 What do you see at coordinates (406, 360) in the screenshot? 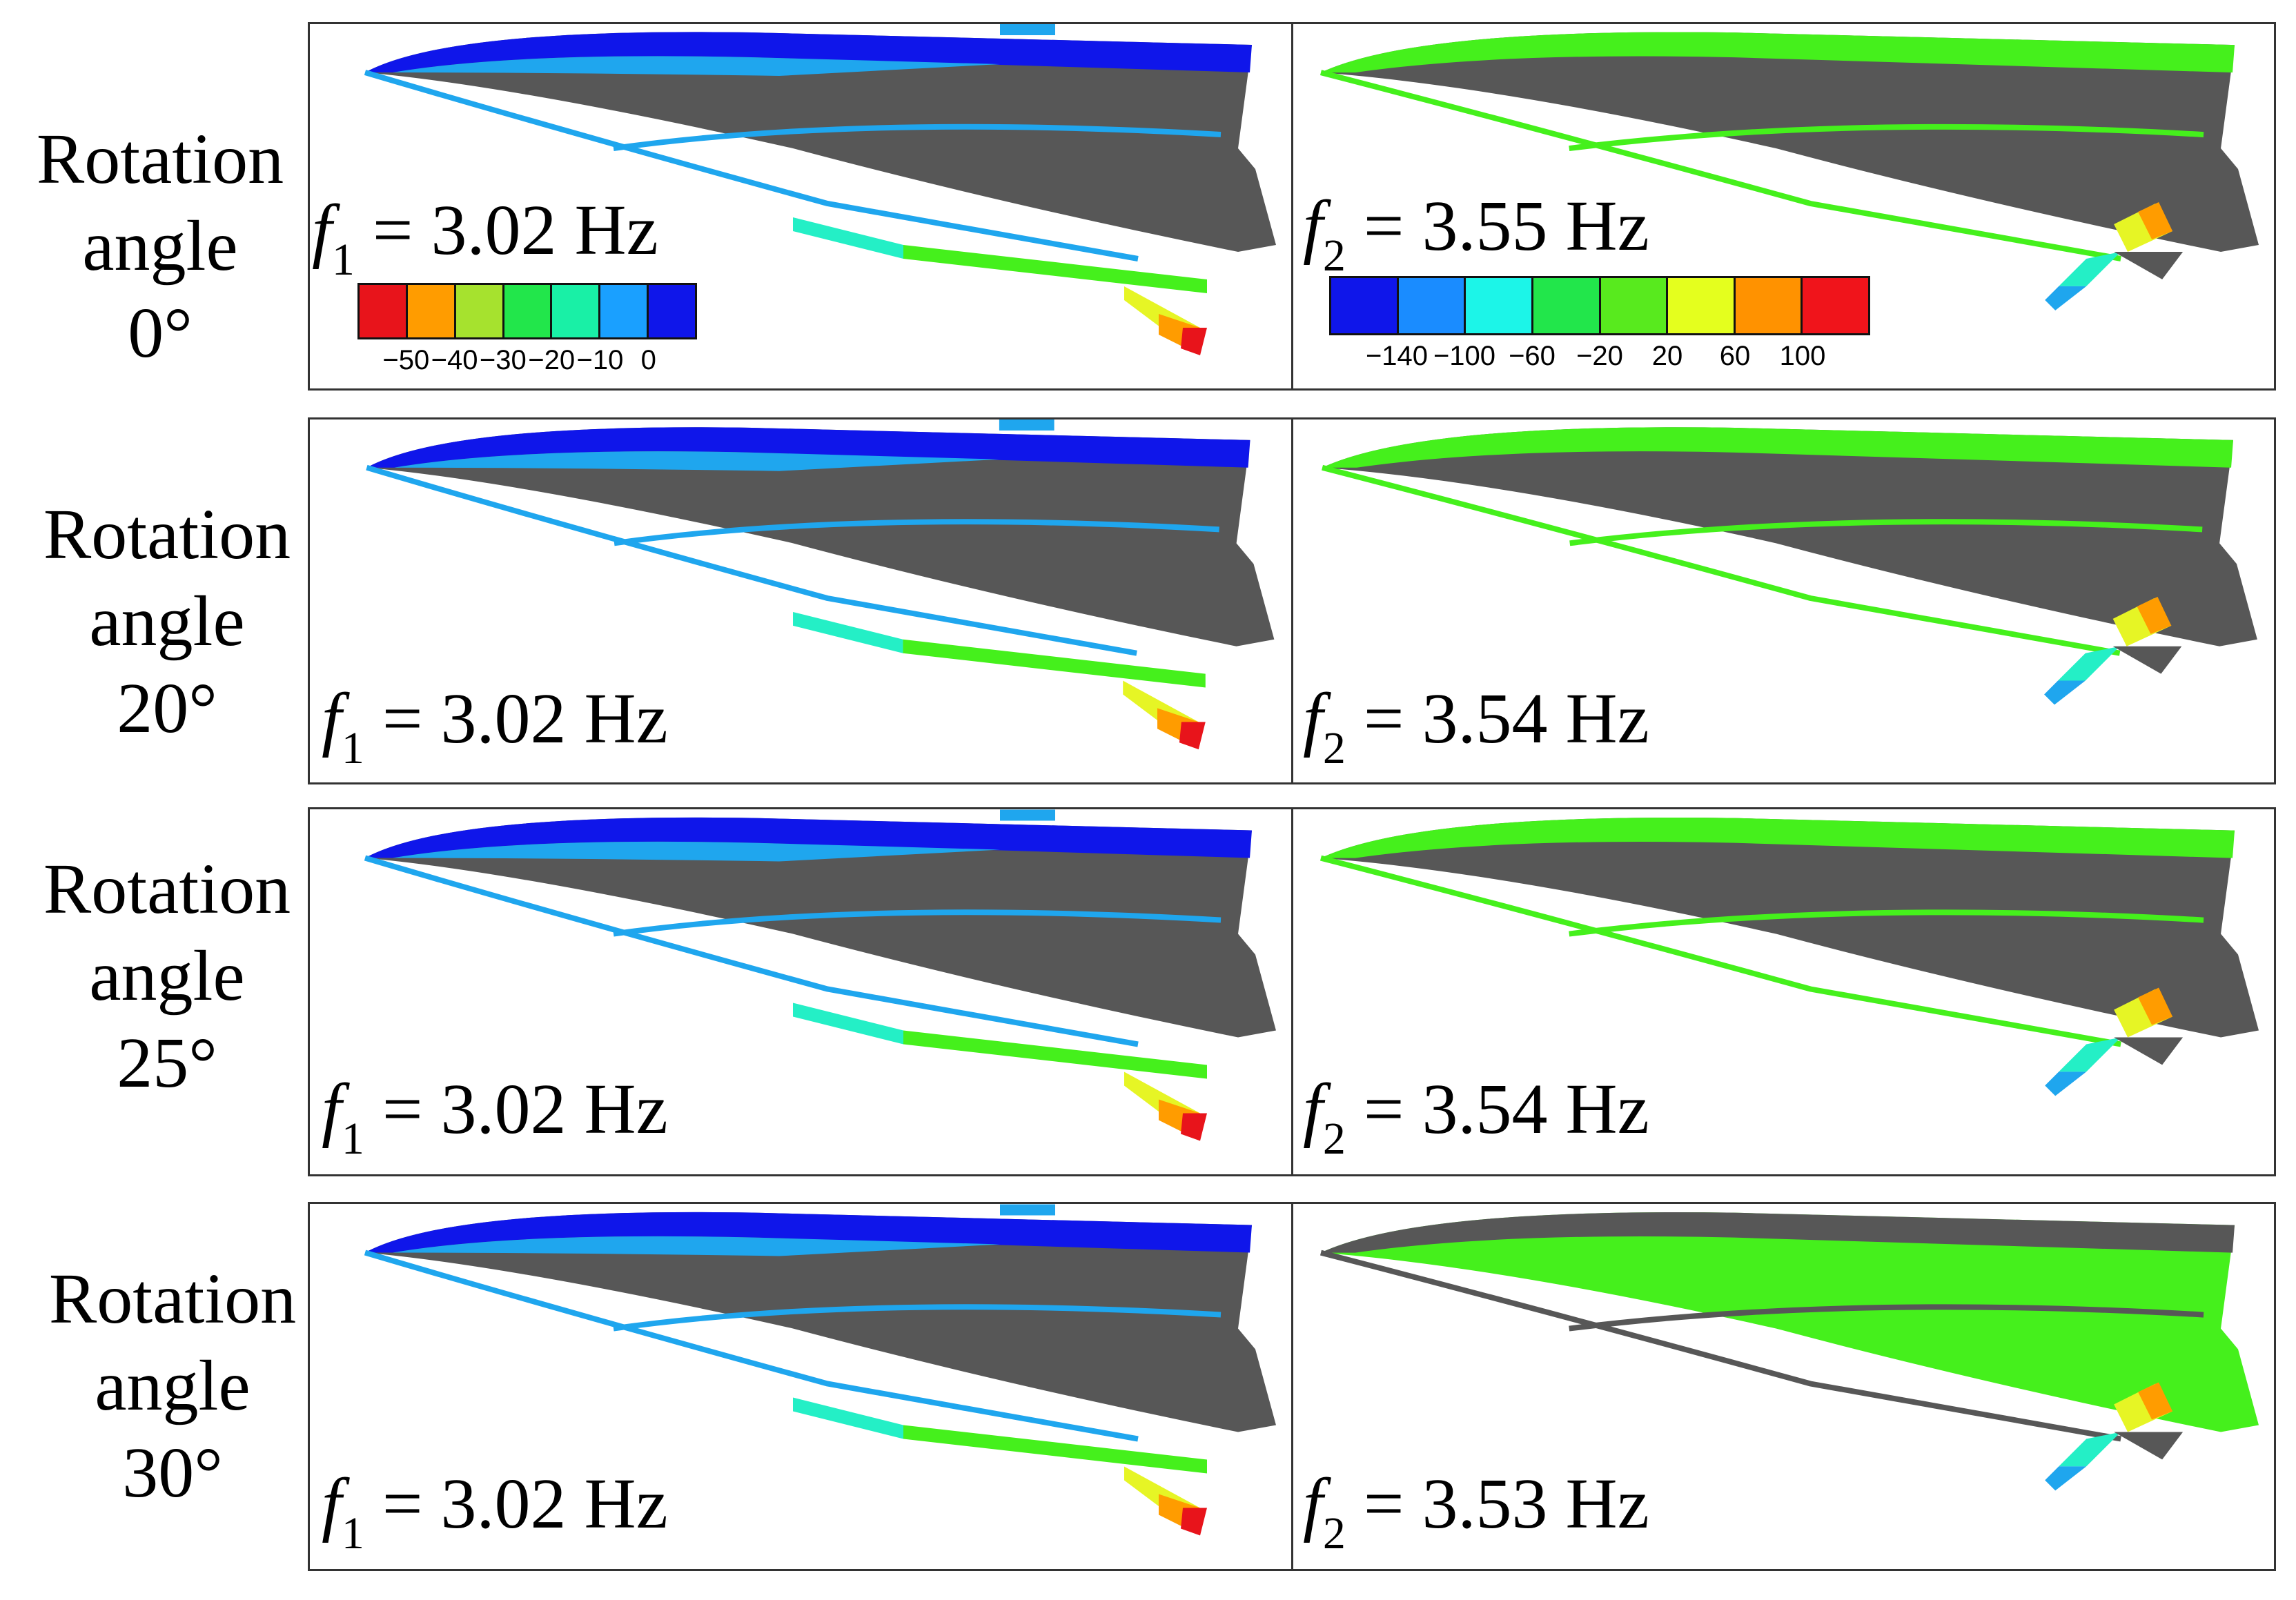
I see `legend-tick-label: −50` at bounding box center [406, 360].